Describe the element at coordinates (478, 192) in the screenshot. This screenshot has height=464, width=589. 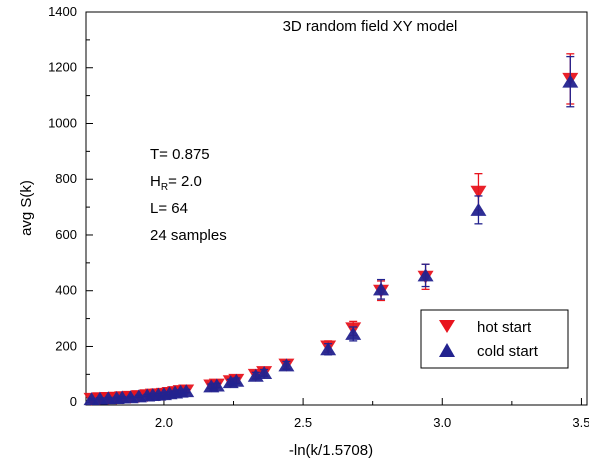
I see `hot-start-point` at that location.